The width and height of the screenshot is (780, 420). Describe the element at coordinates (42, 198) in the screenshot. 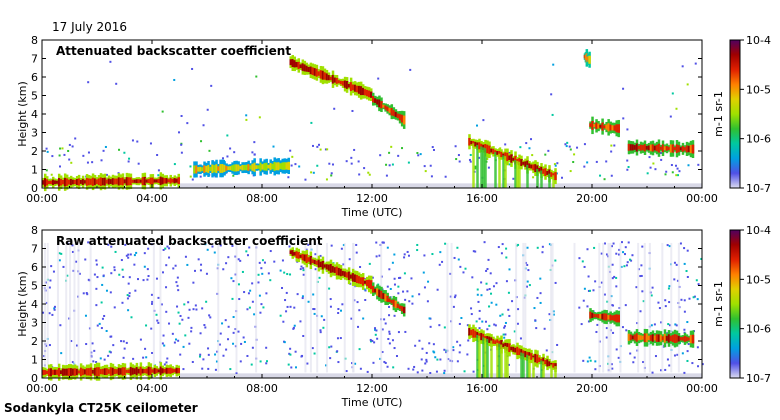

I see `x-tick-label: 00:00` at that location.